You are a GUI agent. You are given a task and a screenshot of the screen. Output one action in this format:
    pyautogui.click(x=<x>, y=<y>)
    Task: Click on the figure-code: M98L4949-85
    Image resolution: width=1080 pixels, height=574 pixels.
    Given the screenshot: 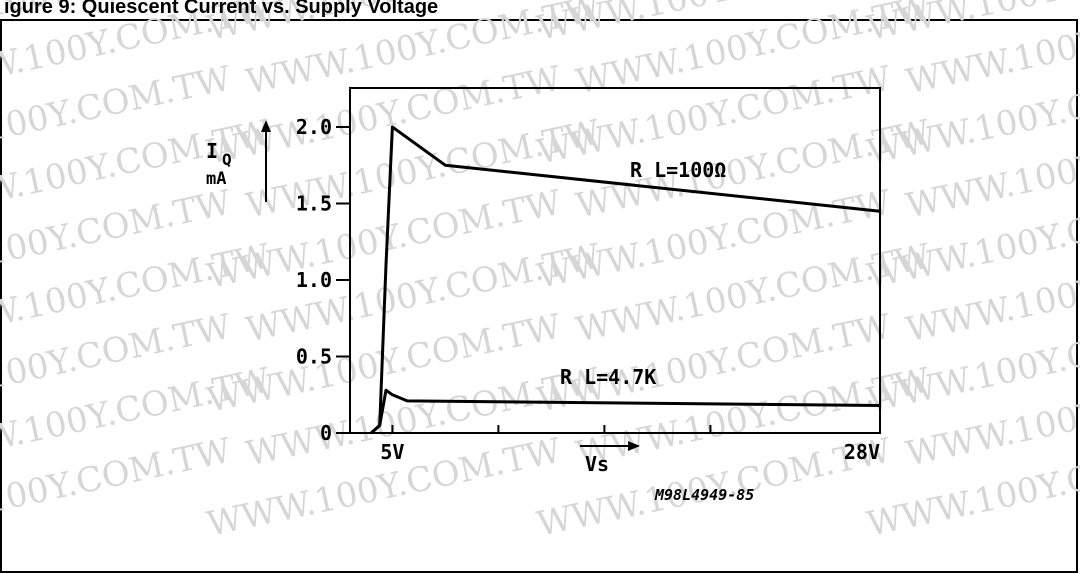 What is the action you would take?
    pyautogui.click(x=704, y=495)
    